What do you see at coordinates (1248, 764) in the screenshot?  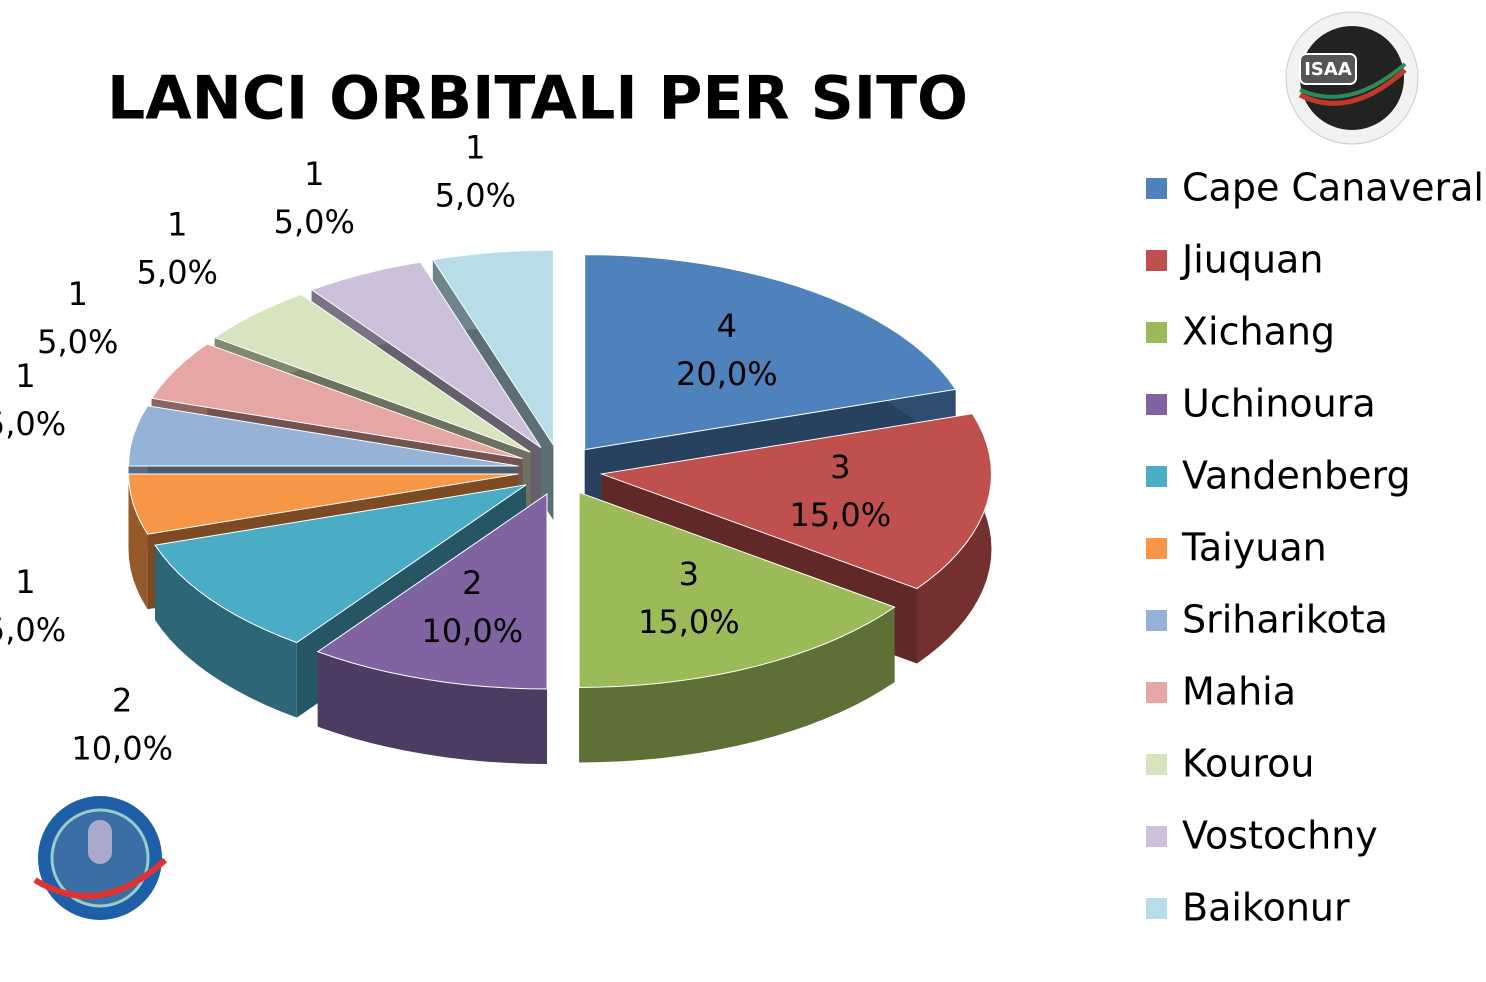 I see `legend-label: Kourou` at bounding box center [1248, 764].